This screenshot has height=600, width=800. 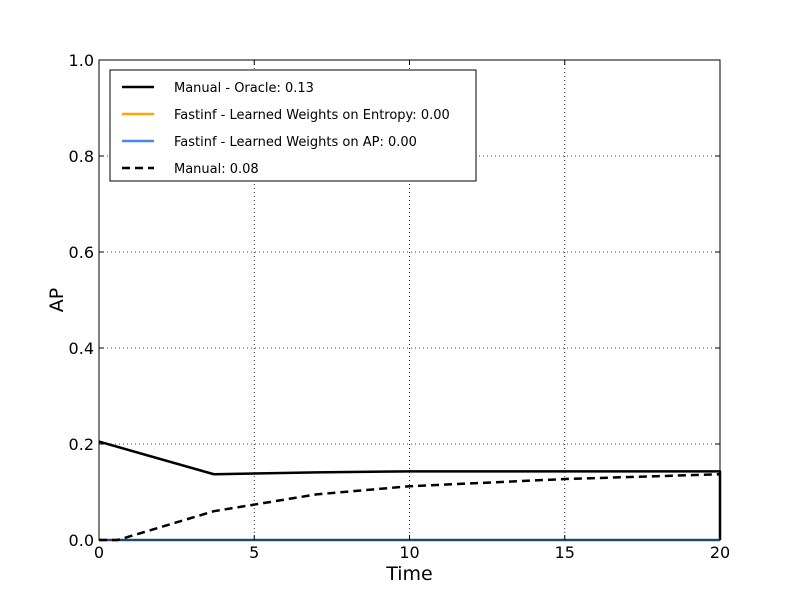 What do you see at coordinates (254, 552) in the screenshot?
I see `x-tick-label: 5` at bounding box center [254, 552].